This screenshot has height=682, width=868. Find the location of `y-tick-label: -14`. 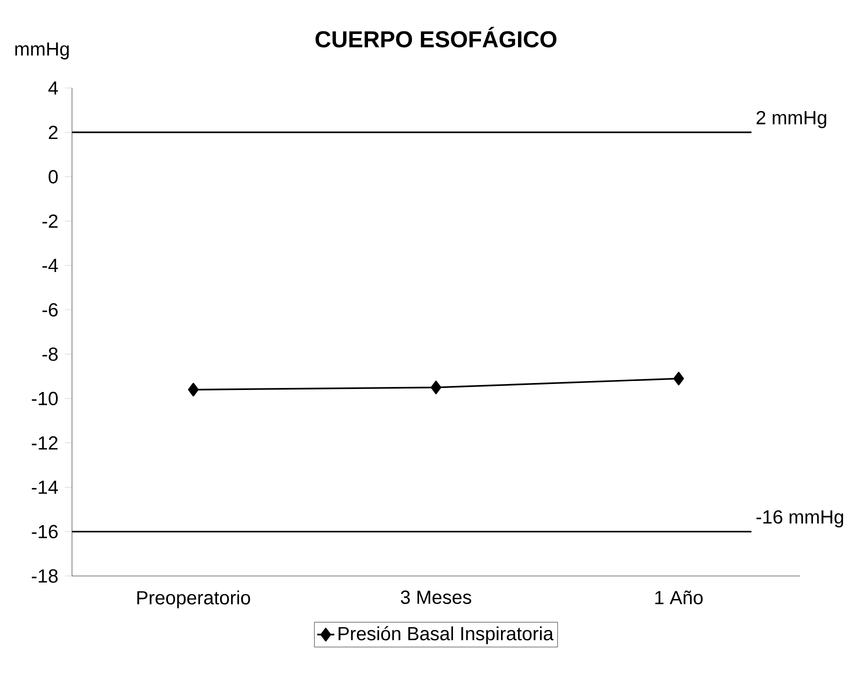

y-tick-label: -14 is located at coordinates (45, 487).